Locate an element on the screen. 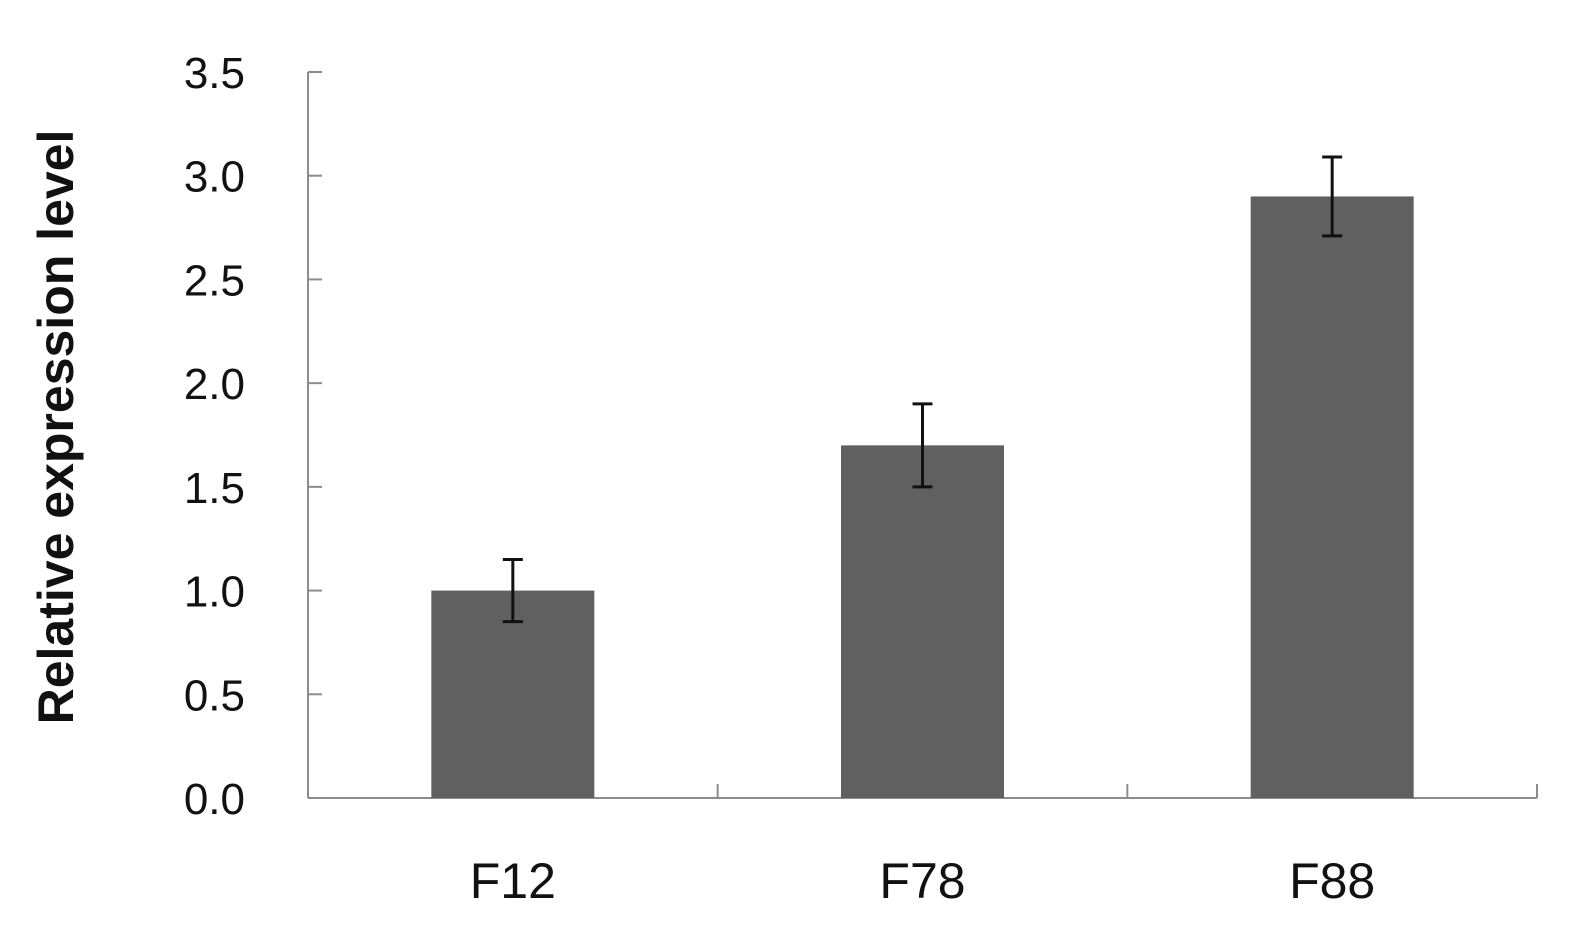 The width and height of the screenshot is (1588, 947). error-bar-f88 is located at coordinates (1332, 196).